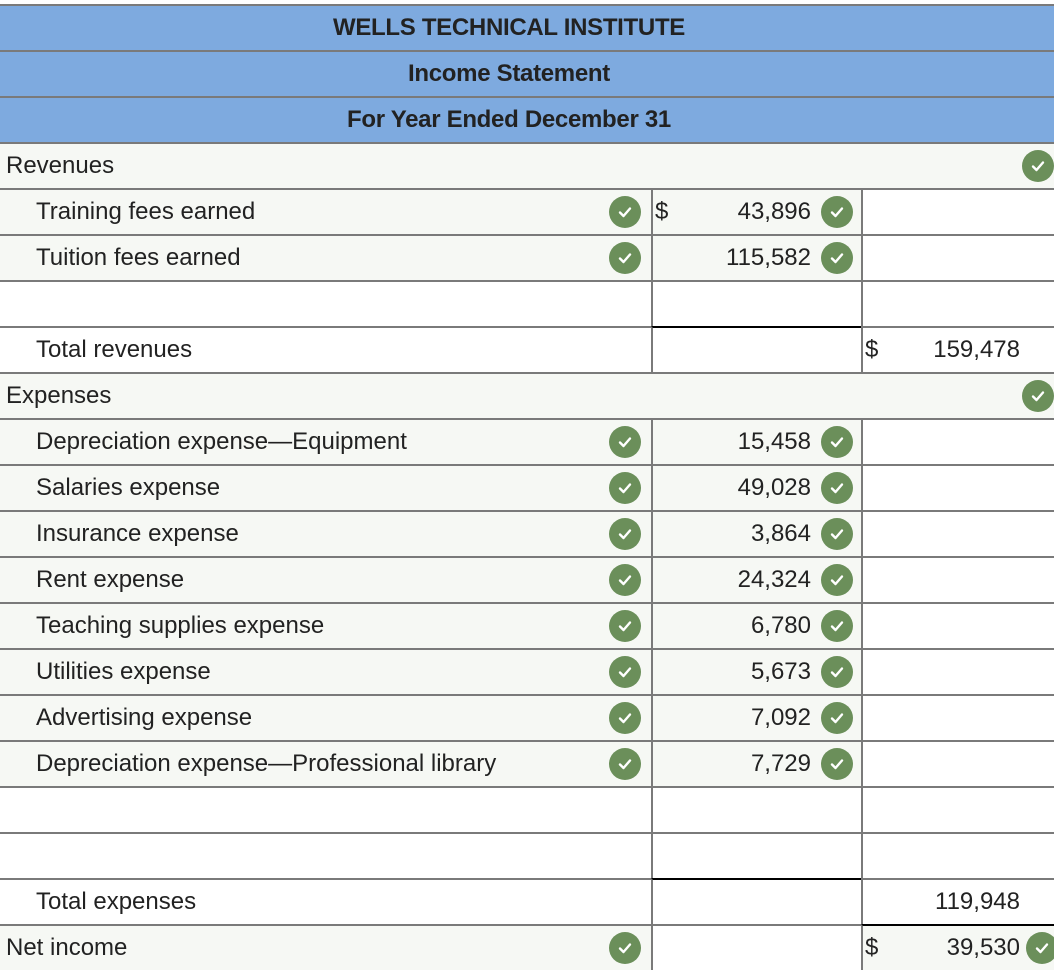  What do you see at coordinates (325, 580) in the screenshot?
I see `expense-label-cell: Rent expense` at bounding box center [325, 580].